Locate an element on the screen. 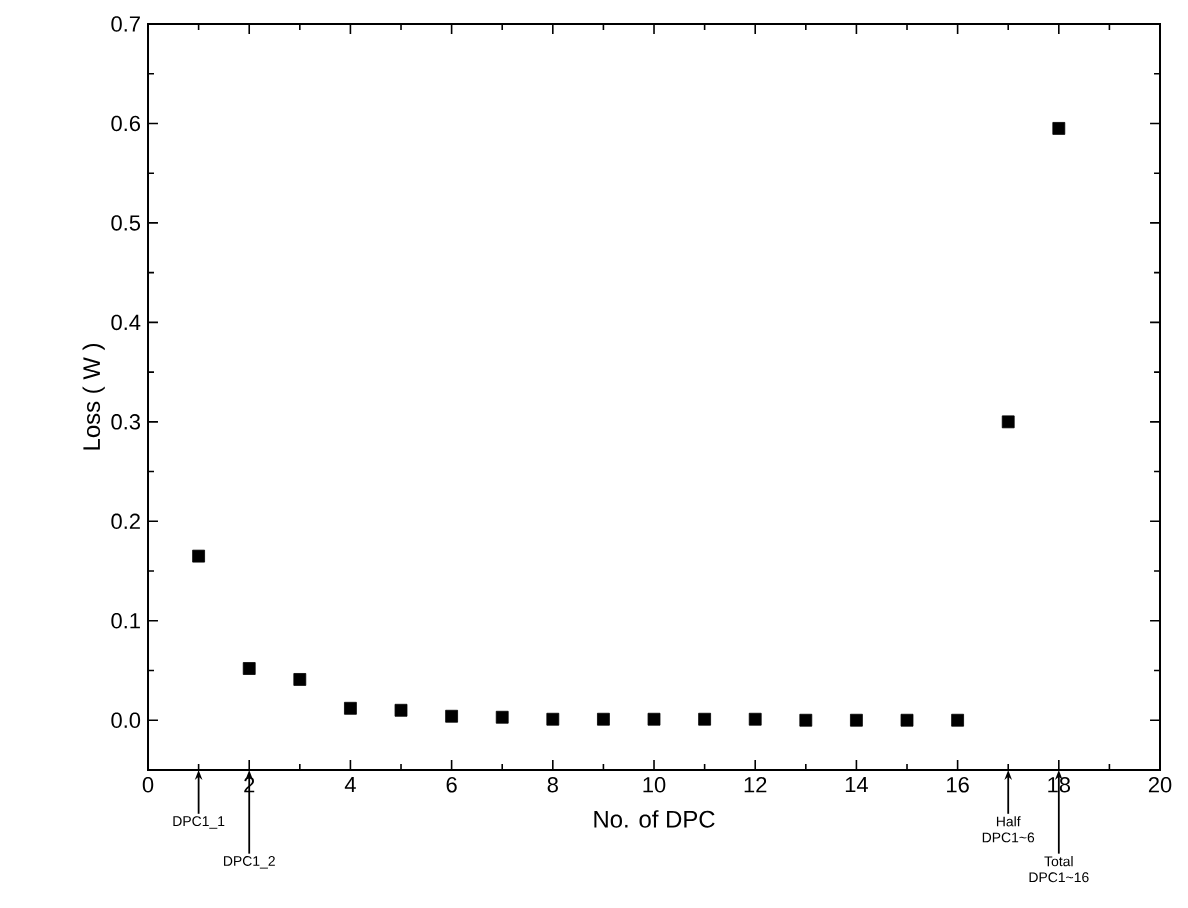 The height and width of the screenshot is (908, 1188). x-tick-label: 20 is located at coordinates (1160, 785).